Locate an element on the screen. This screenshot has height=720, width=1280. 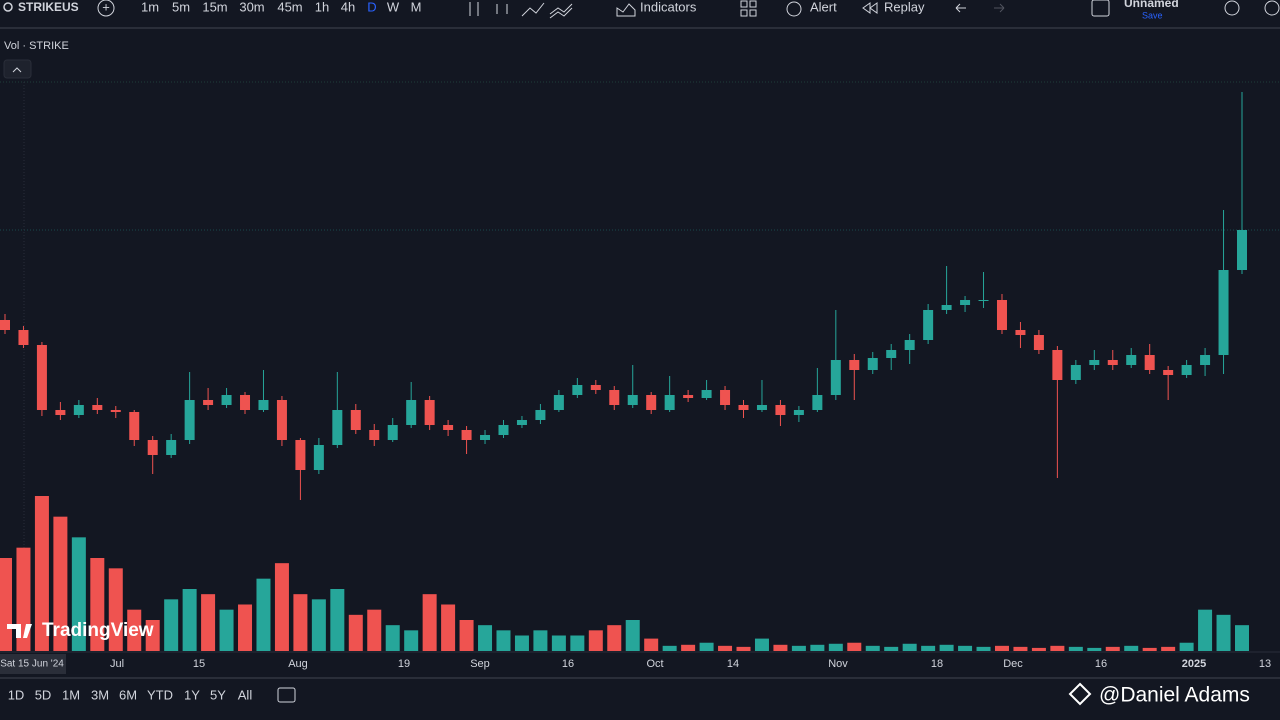
interval-button: M is located at coordinates (416, 7).